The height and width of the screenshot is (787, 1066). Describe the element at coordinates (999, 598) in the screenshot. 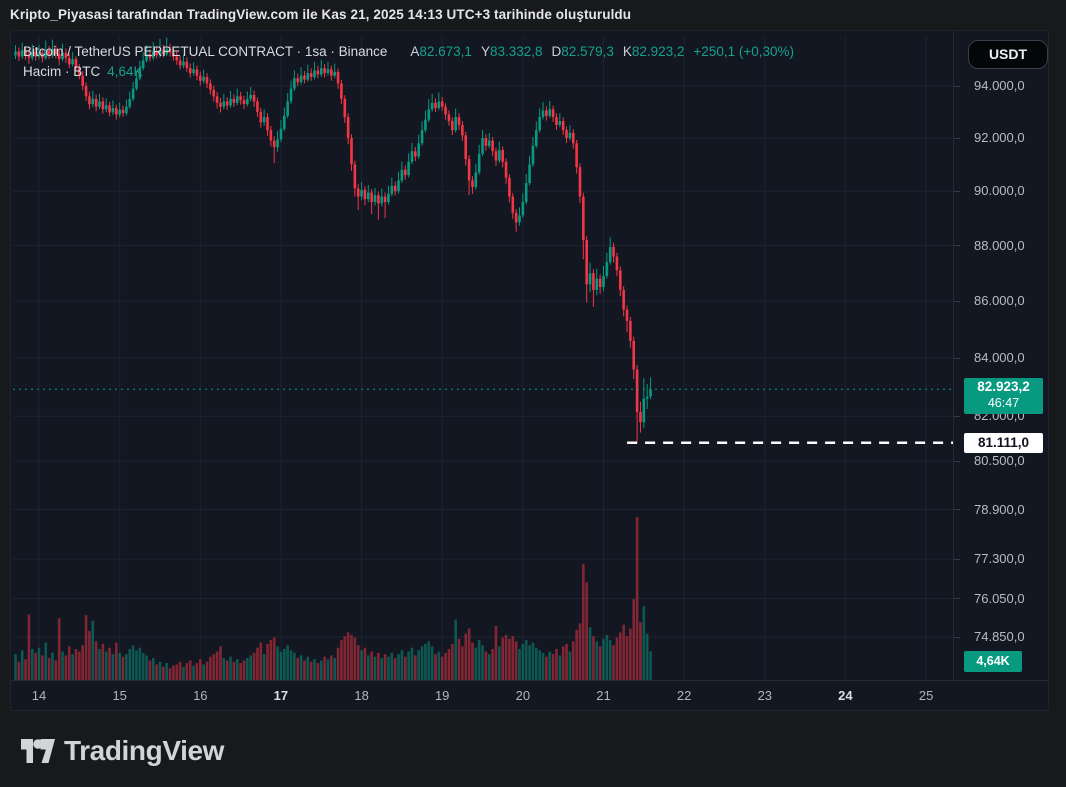

I see `price-tick-label: 76.050,0` at that location.